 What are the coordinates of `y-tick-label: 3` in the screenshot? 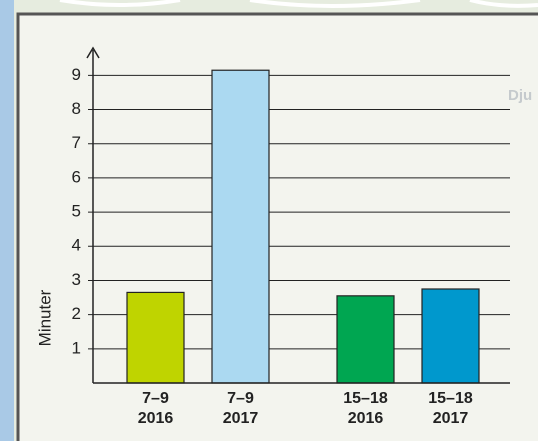 It's located at (76, 279).